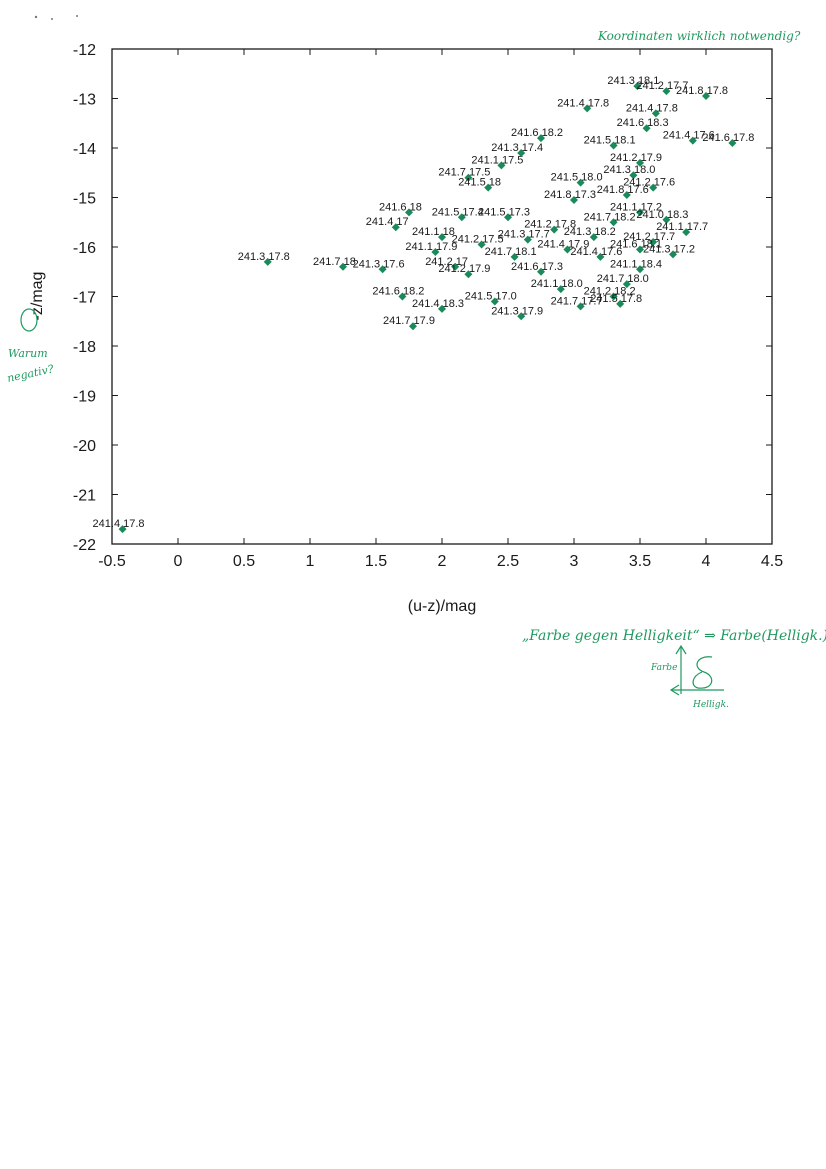  I want to click on circled-minus-mark, so click(29, 320).